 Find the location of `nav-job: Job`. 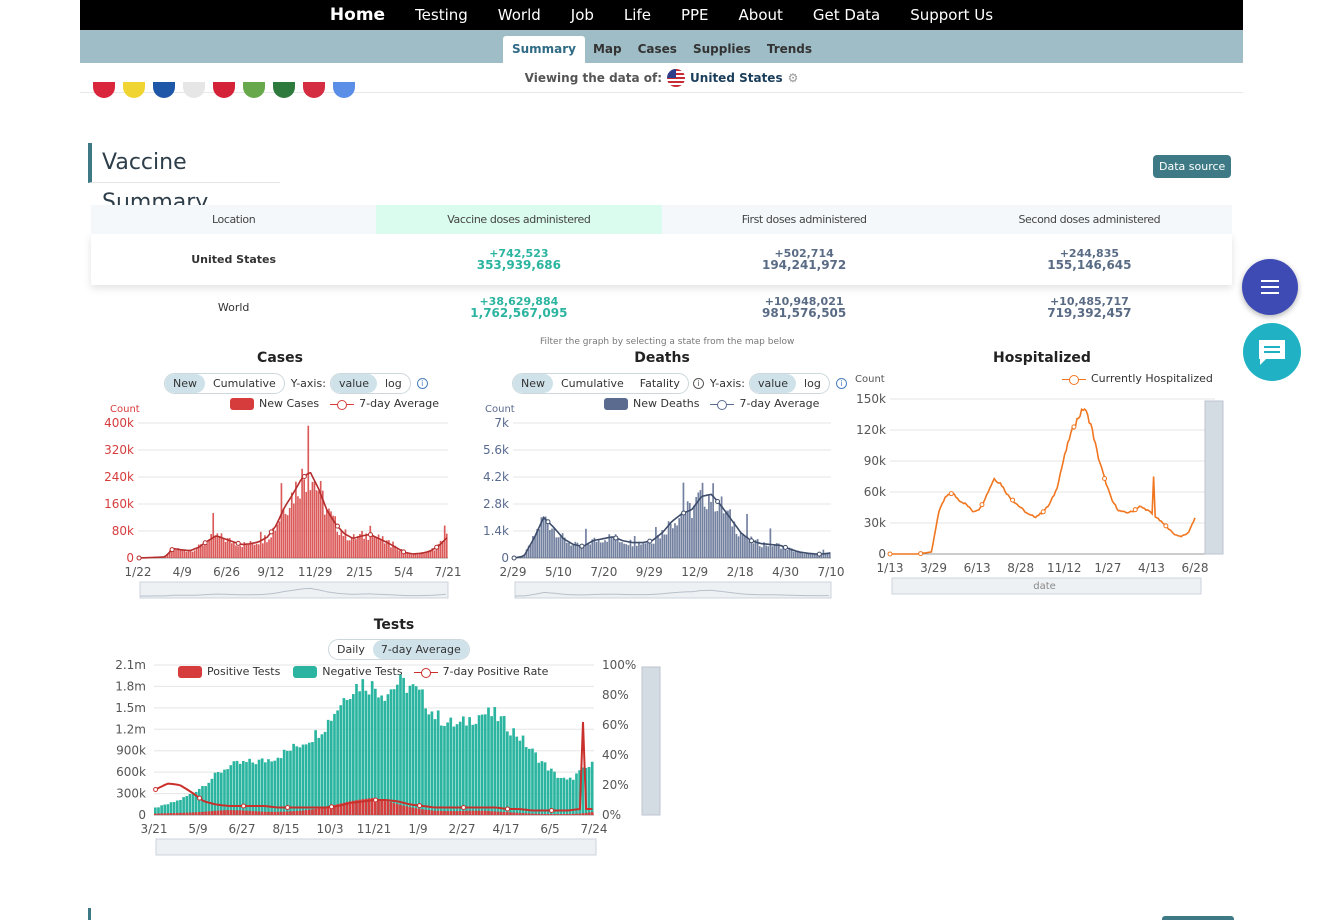

nav-job: Job is located at coordinates (582, 15).